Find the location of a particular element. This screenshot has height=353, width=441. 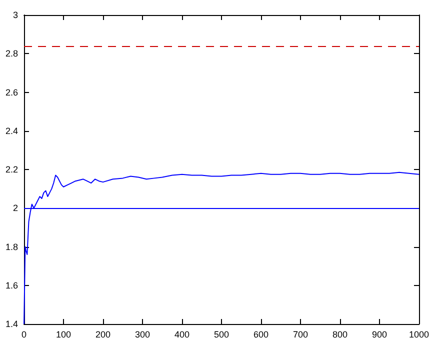

x-tick-label: 700 is located at coordinates (300, 335).